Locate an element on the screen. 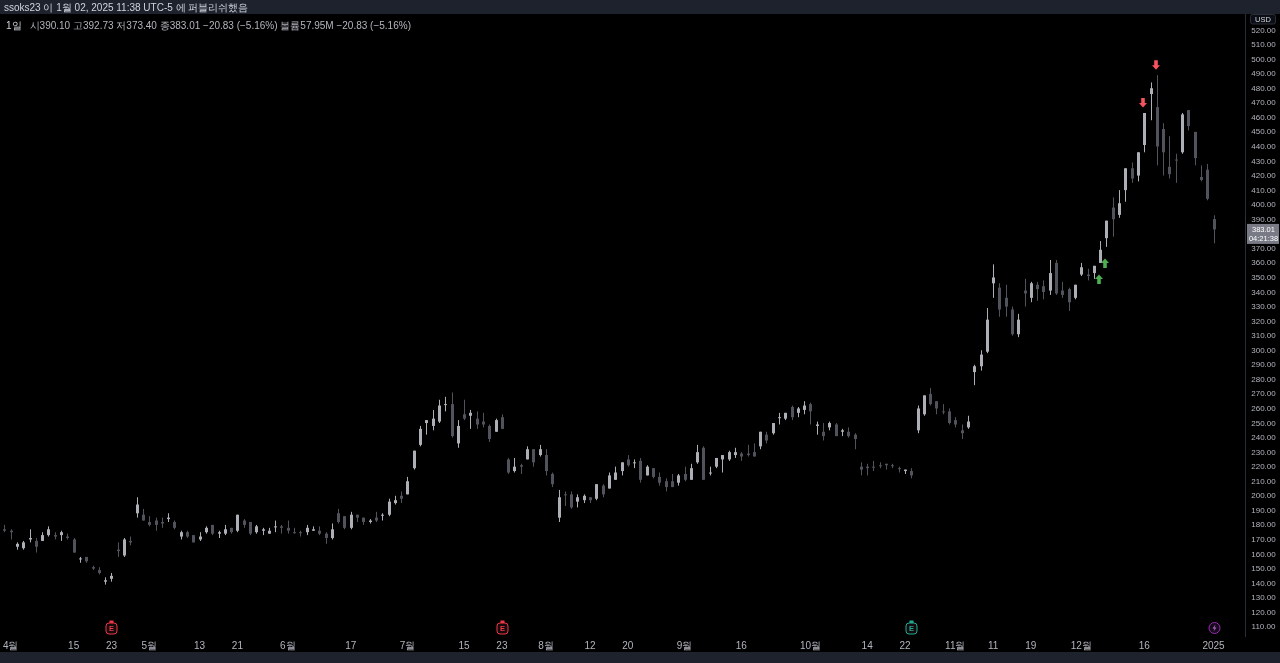 The image size is (1280, 663). y-tick-label: 270.00 is located at coordinates (1264, 394).